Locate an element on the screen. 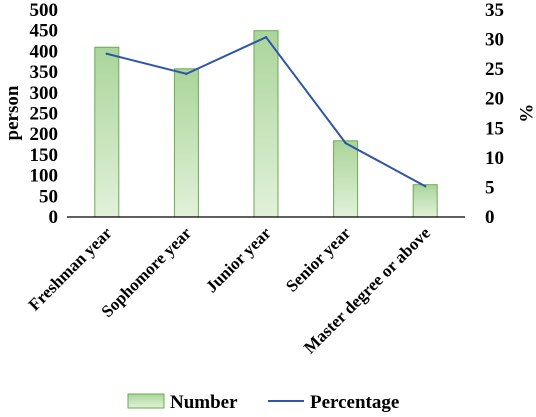 The height and width of the screenshot is (417, 536). left-axis-title: person is located at coordinates (12, 112).